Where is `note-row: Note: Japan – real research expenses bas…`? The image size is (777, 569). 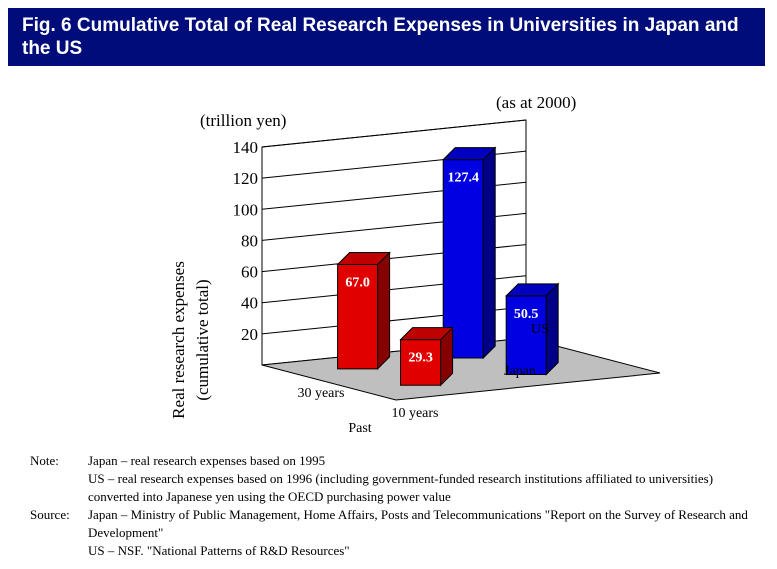 note-row: Note: Japan – real research expenses bas… is located at coordinates (390, 479).